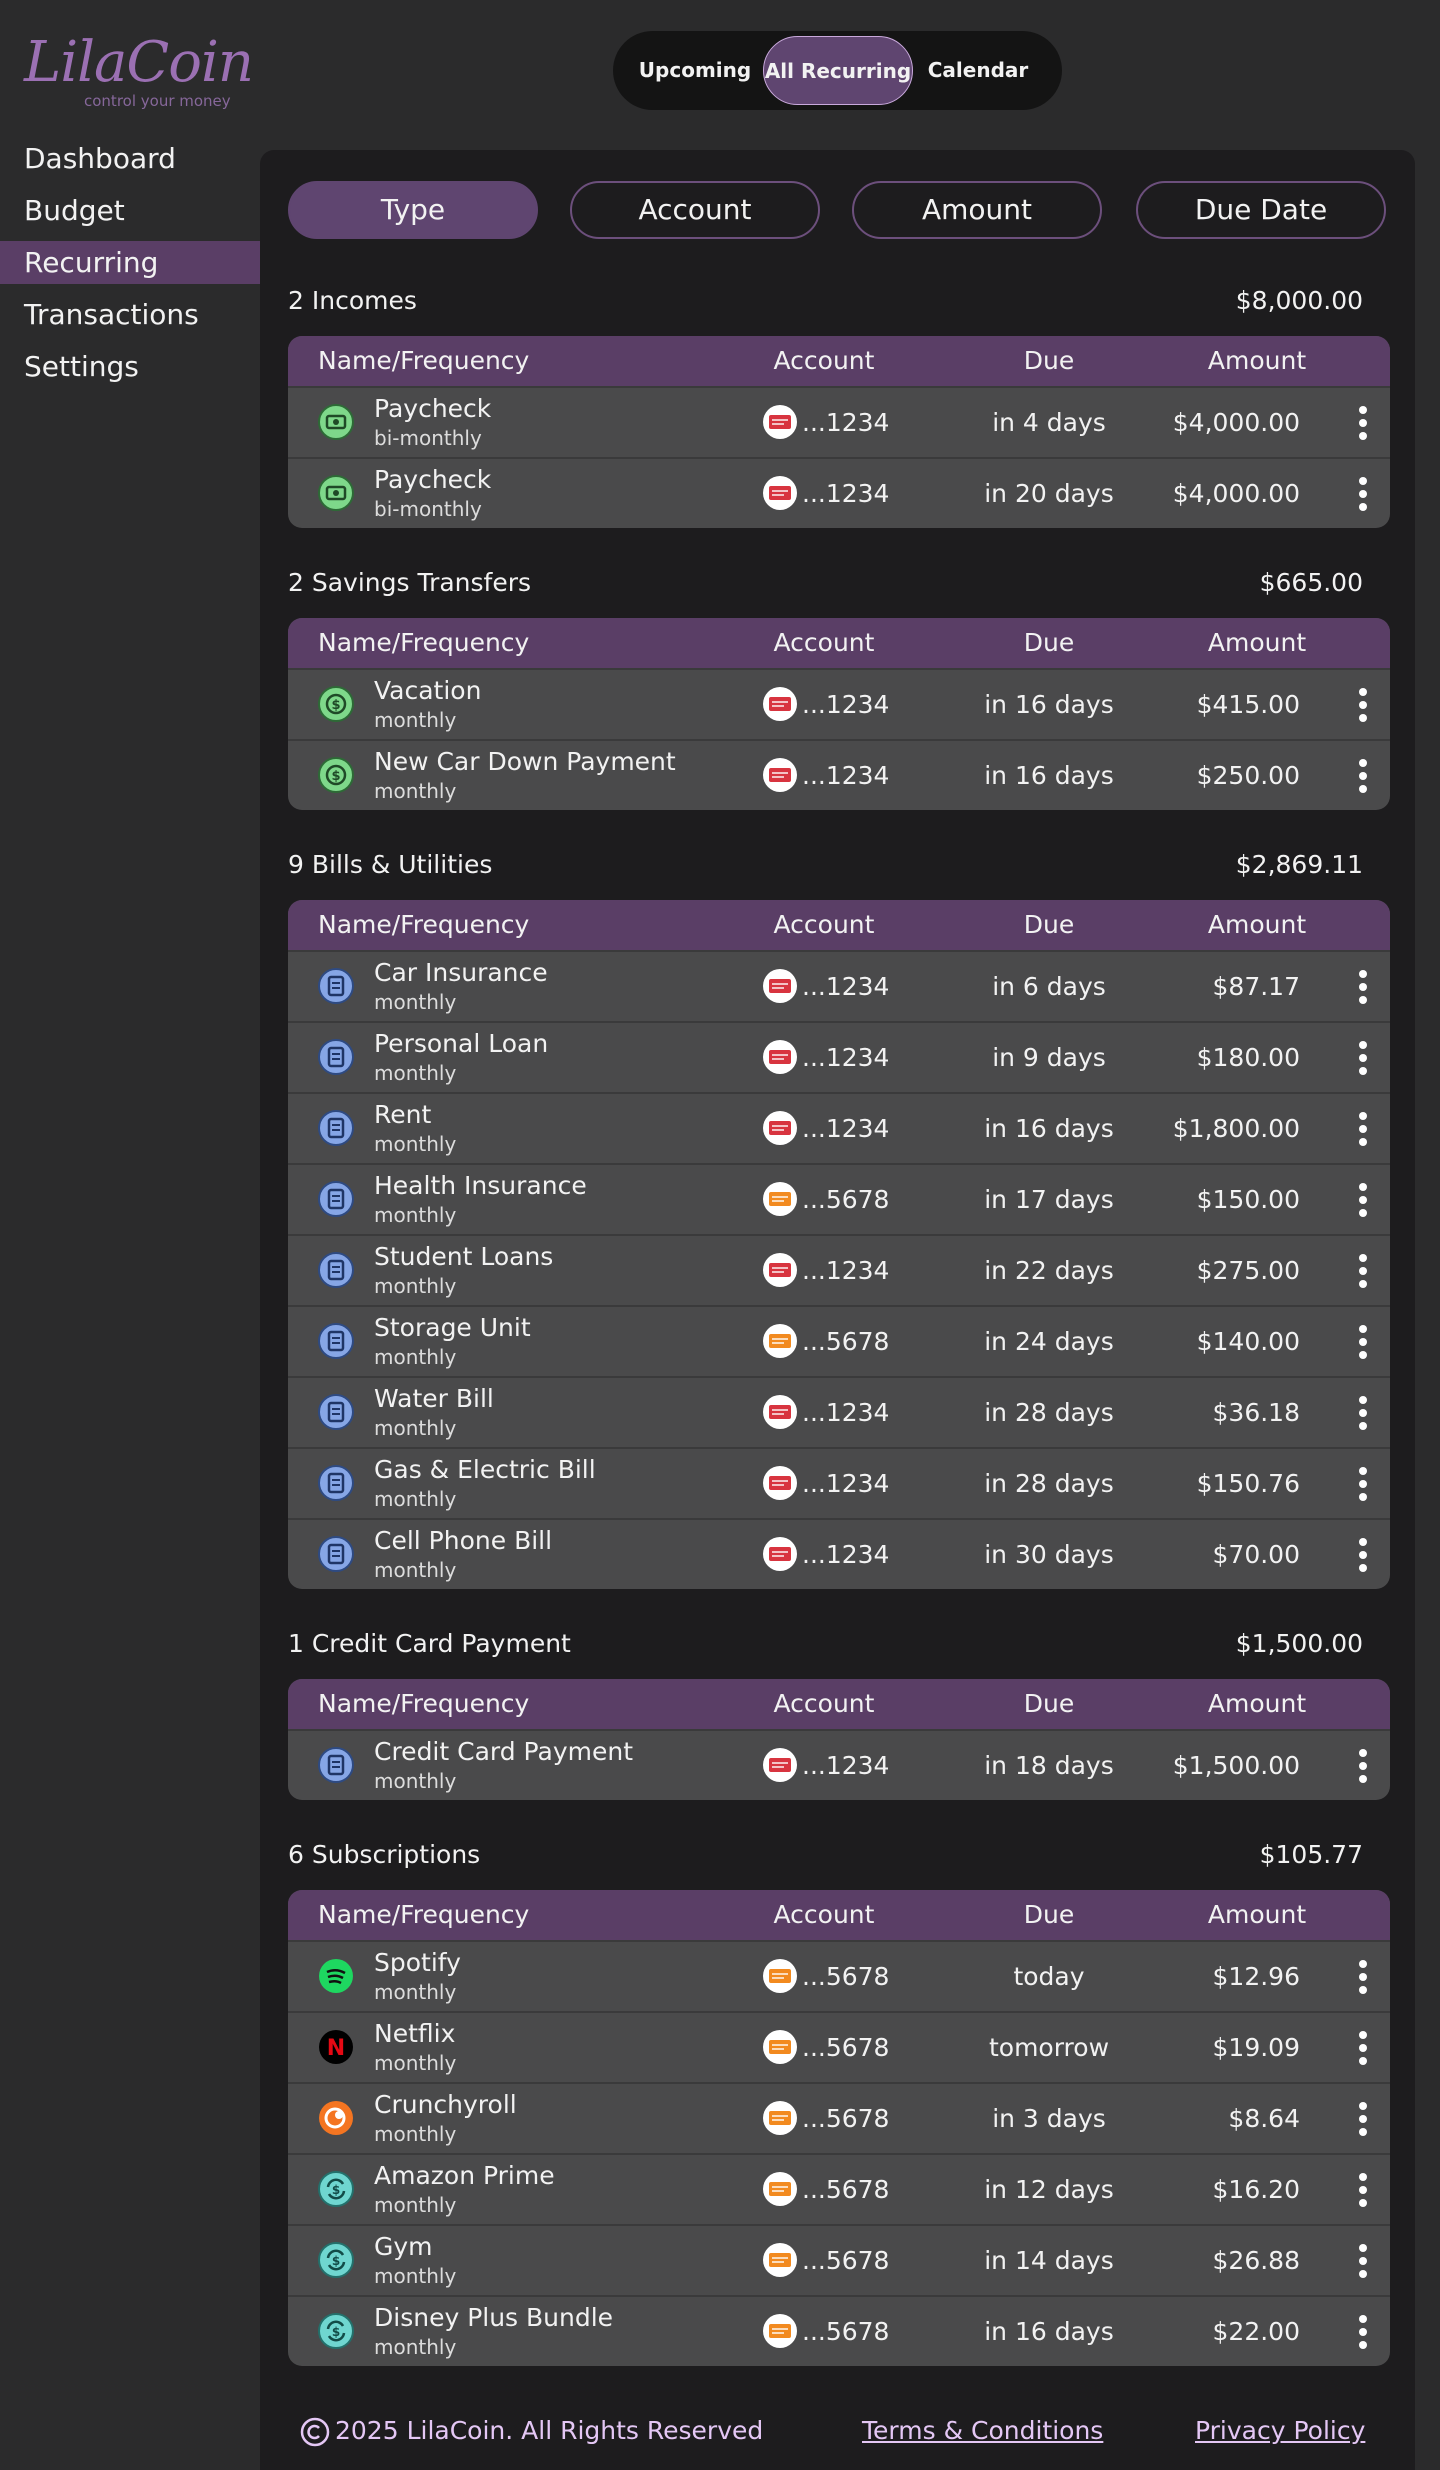 This screenshot has width=1440, height=2470. Describe the element at coordinates (1280, 2430) in the screenshot. I see `footer-link: Privacy Policy` at that location.